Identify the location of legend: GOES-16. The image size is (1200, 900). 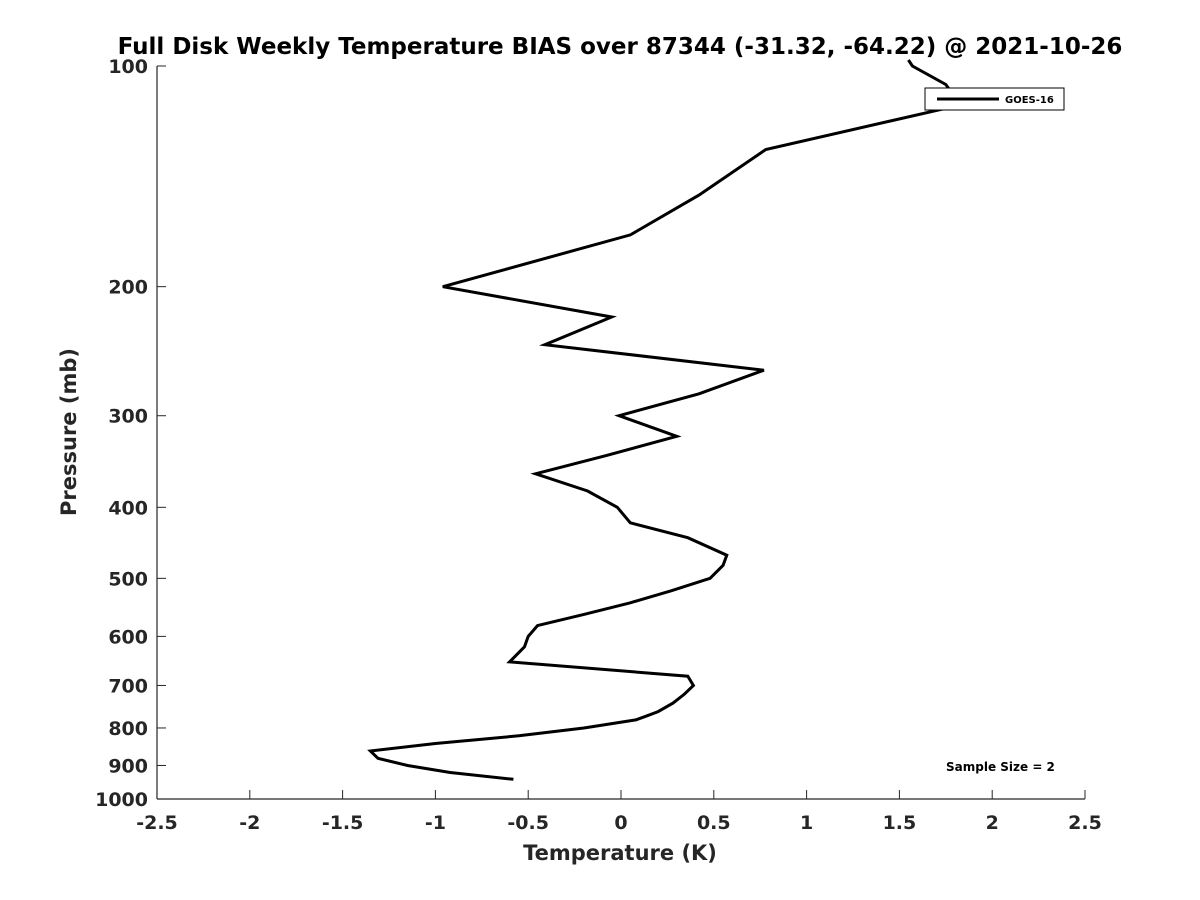
(994, 99).